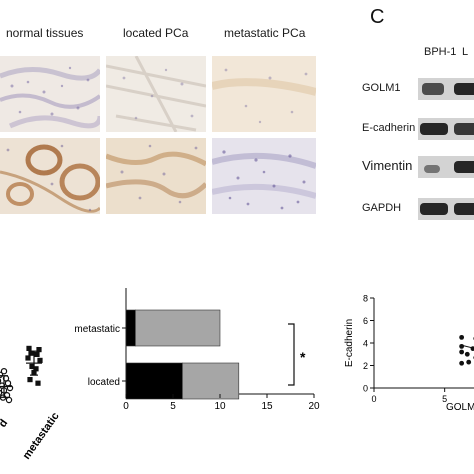 Image resolution: width=474 pixels, height=474 pixels. Describe the element at coordinates (382, 208) in the screenshot. I see `protein-label-gapdh: GAPDH` at that location.